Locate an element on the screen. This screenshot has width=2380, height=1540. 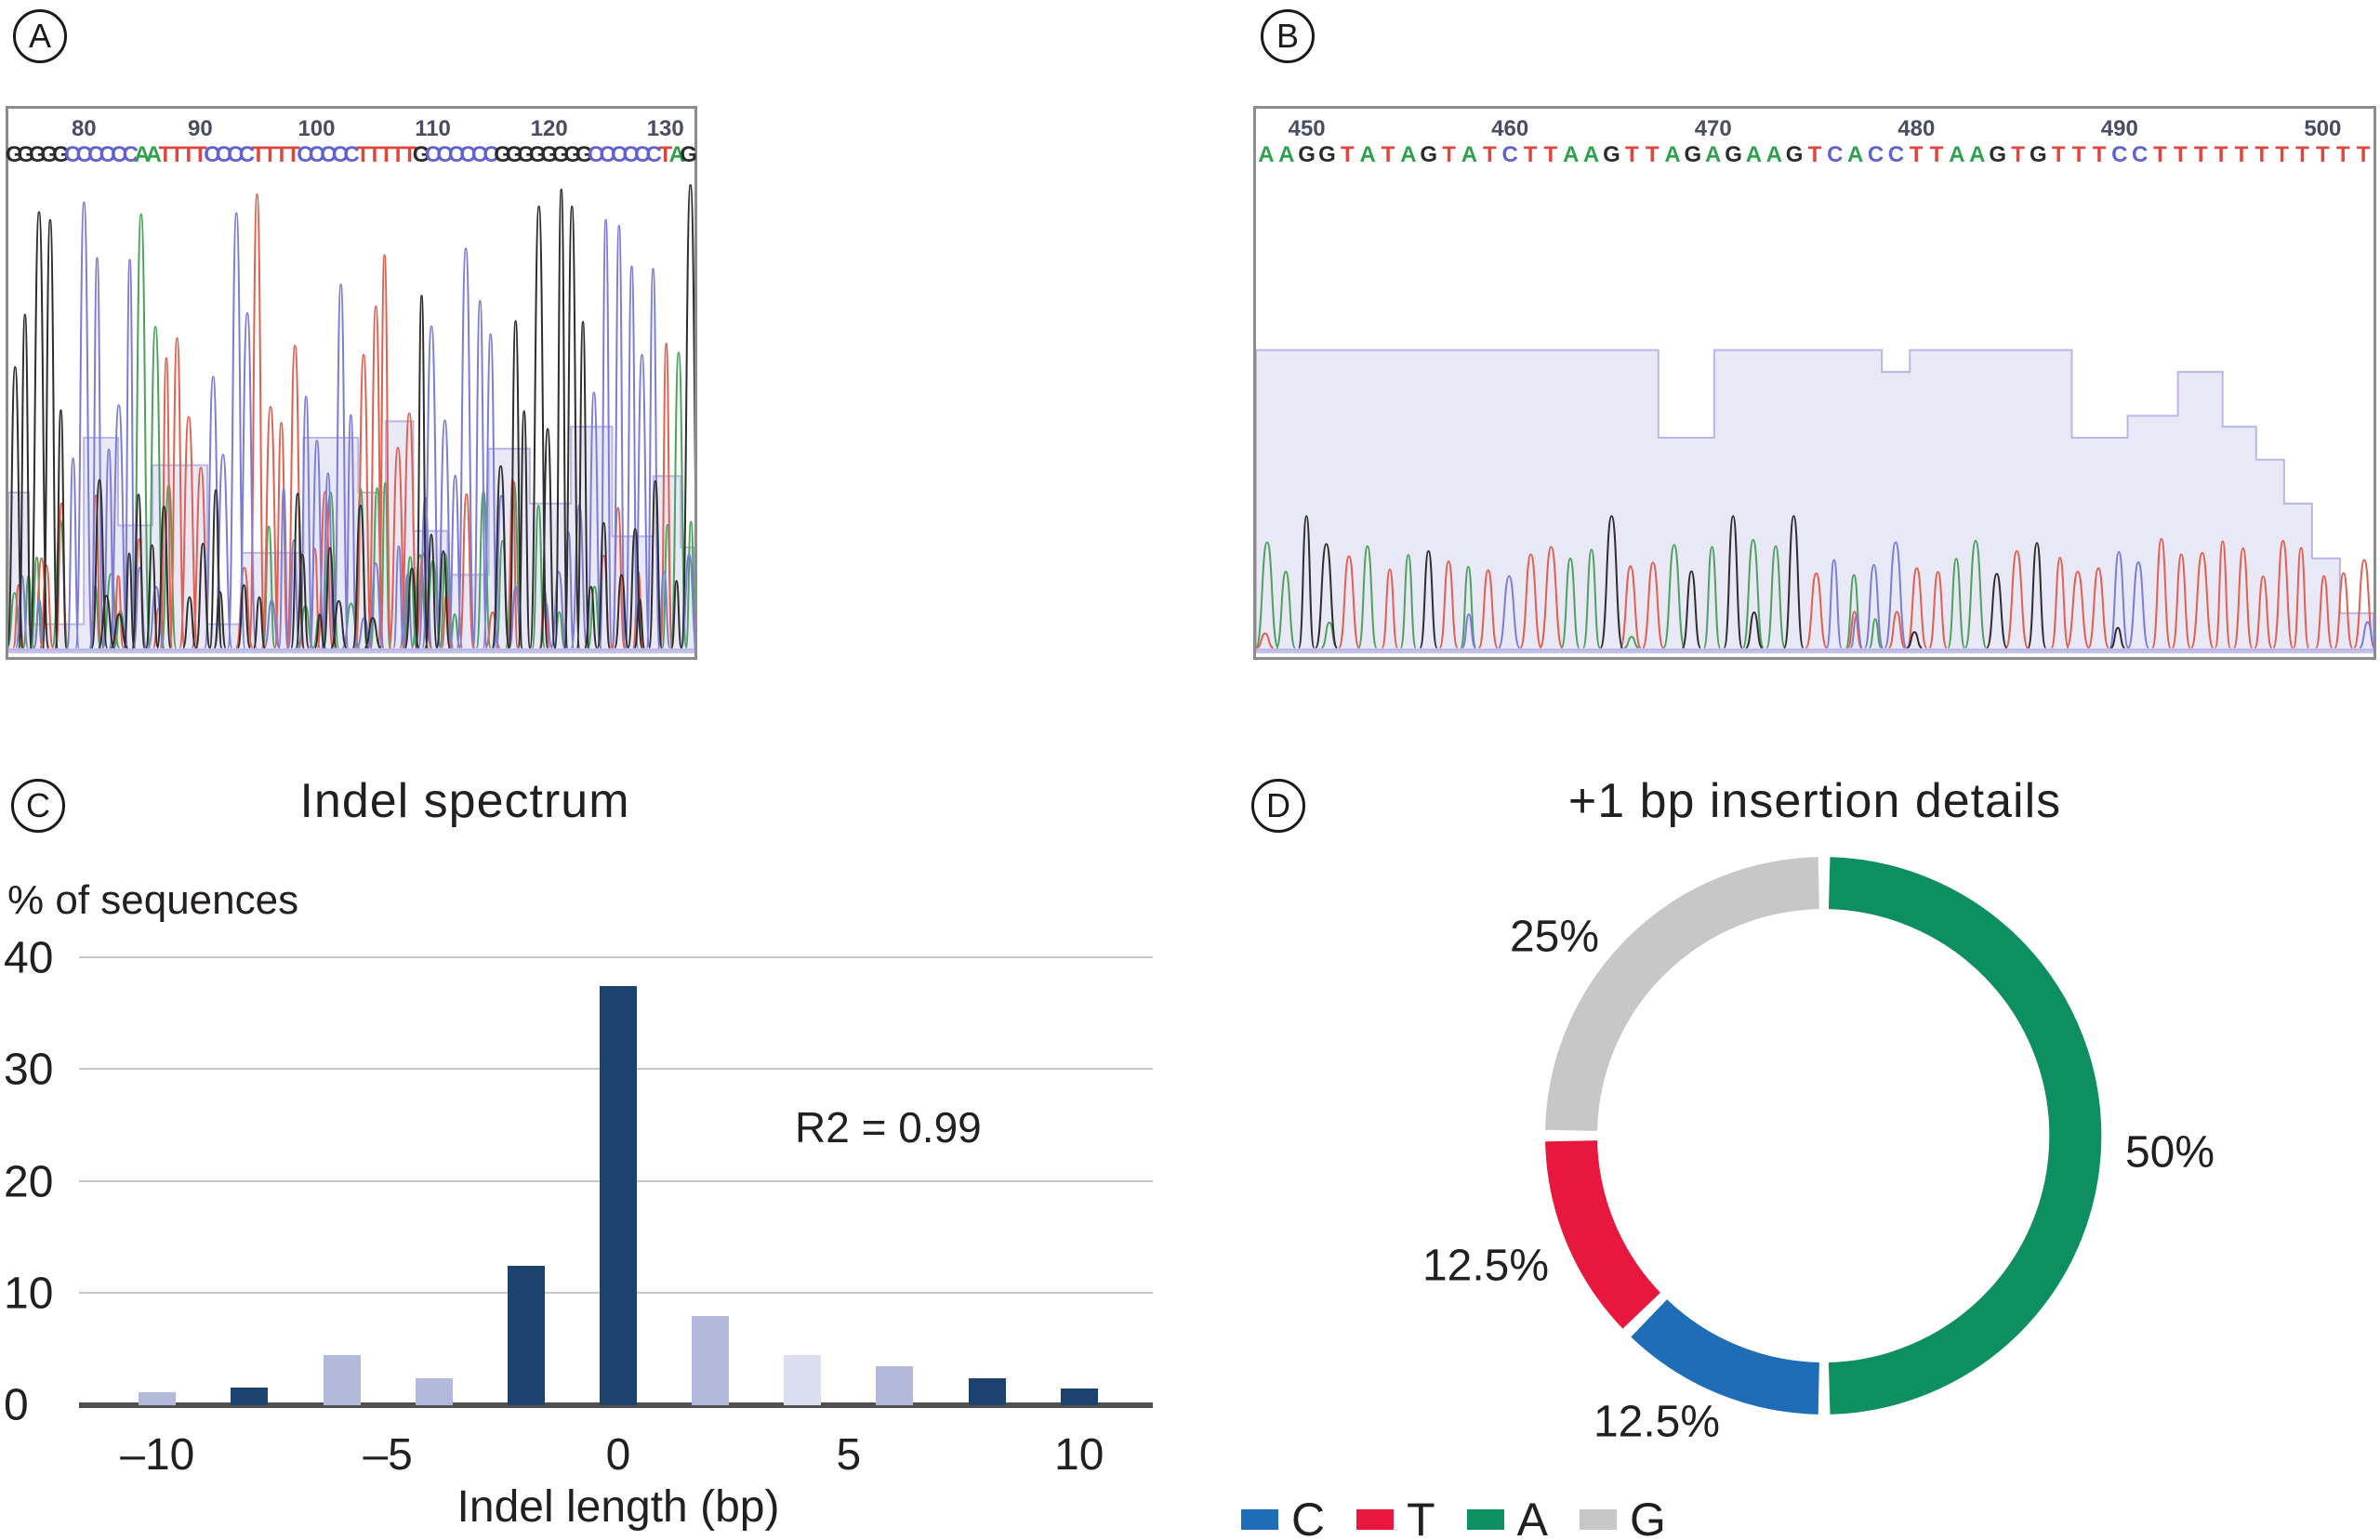
legend-letter: C is located at coordinates (1308, 1517).